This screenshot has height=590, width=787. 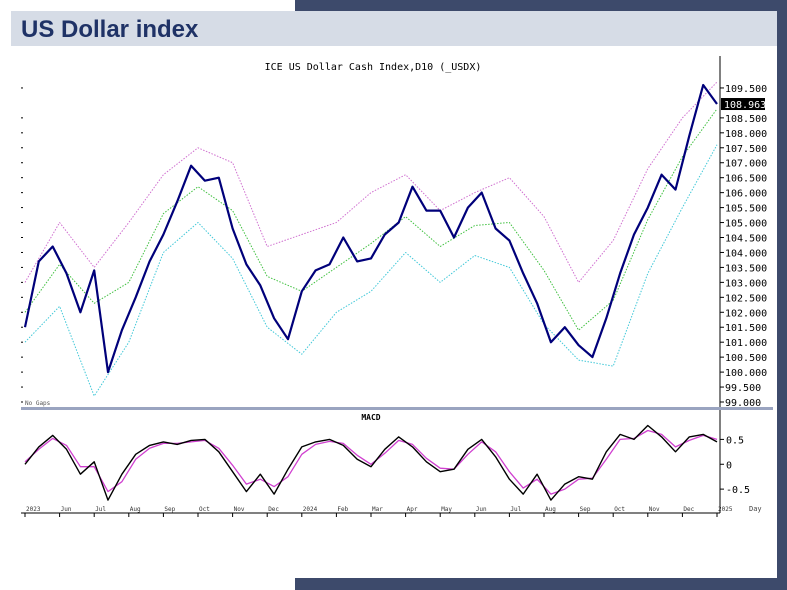 I want to click on price-y-tick-label: 99.000, so click(x=743, y=403).